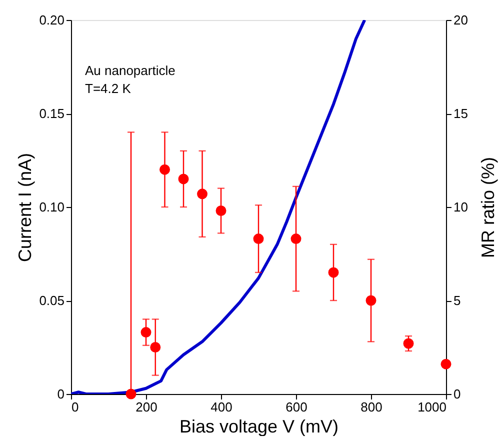  I want to click on y-tick-label: 0.20, so click(51, 20).